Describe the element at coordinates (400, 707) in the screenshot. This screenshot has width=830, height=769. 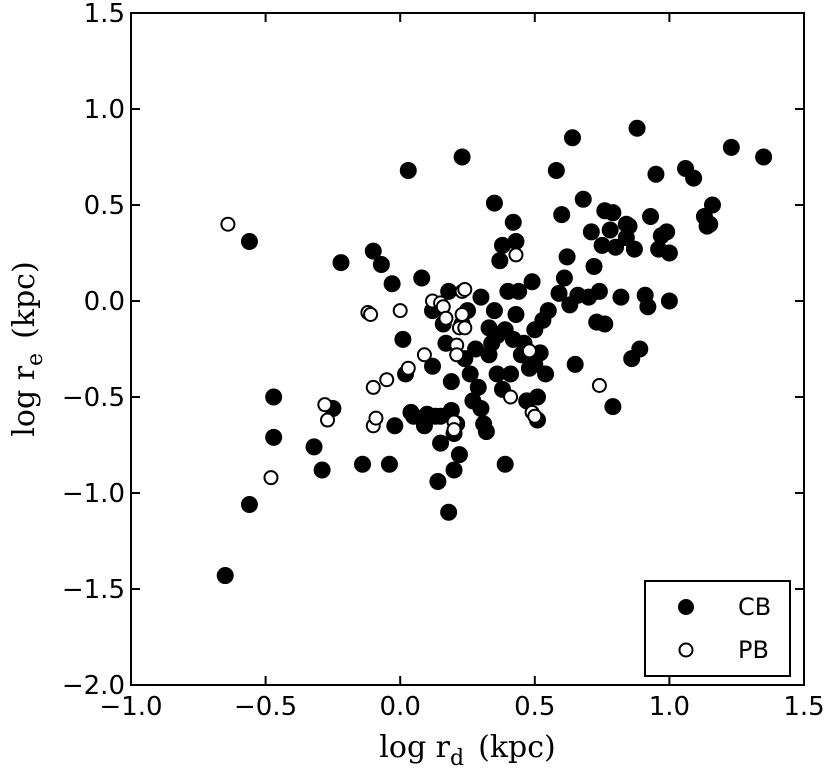
I see `x-tick-label: 0.0` at that location.